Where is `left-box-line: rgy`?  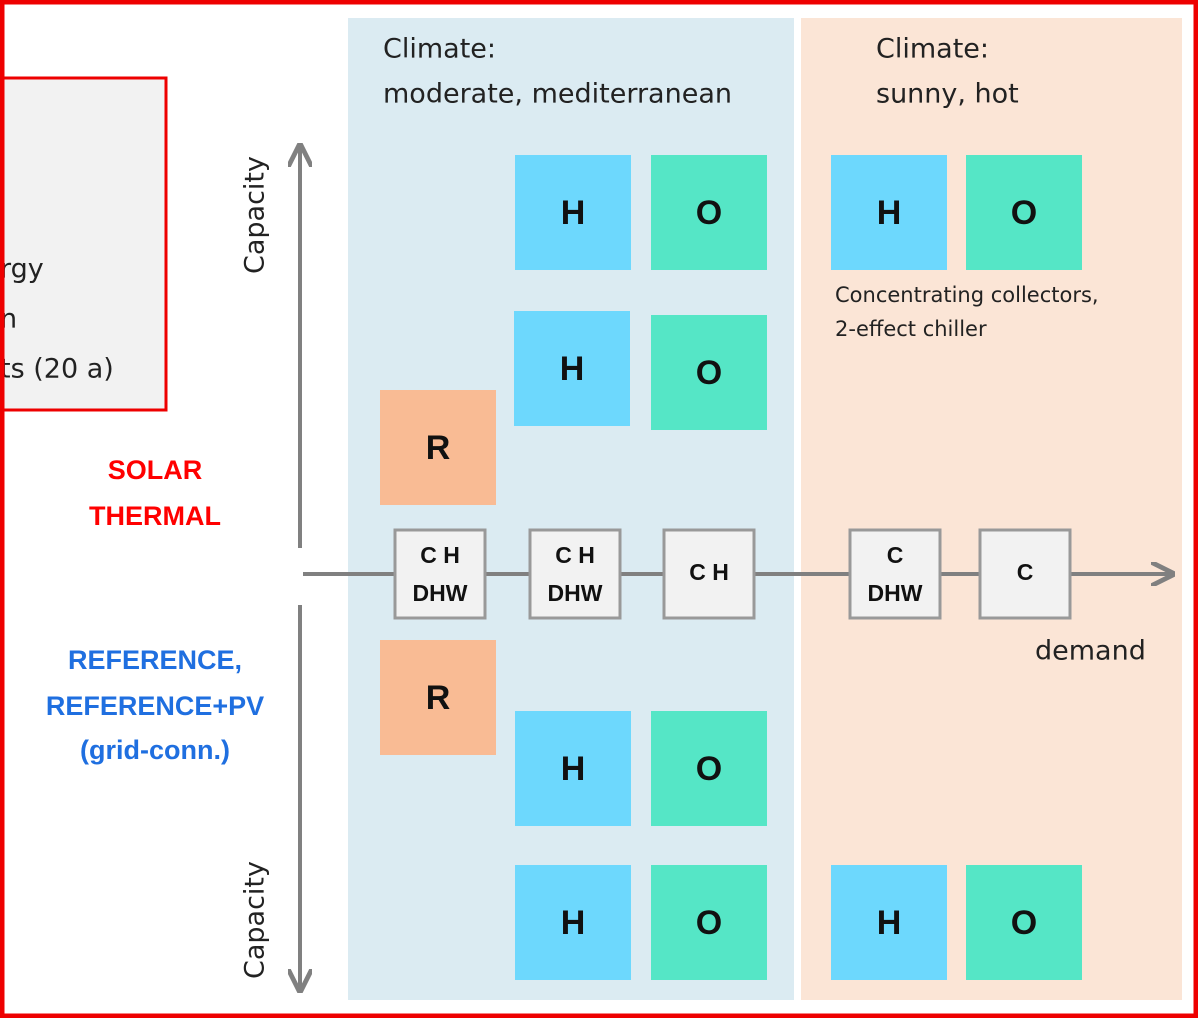 left-box-line: rgy is located at coordinates (22, 269).